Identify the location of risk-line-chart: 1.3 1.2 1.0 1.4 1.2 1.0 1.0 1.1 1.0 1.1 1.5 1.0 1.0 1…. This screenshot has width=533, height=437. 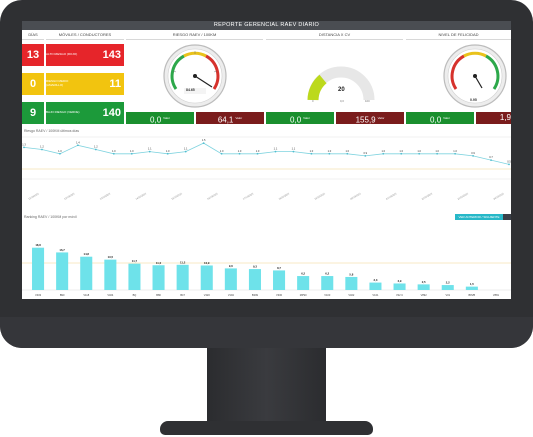
(266, 168).